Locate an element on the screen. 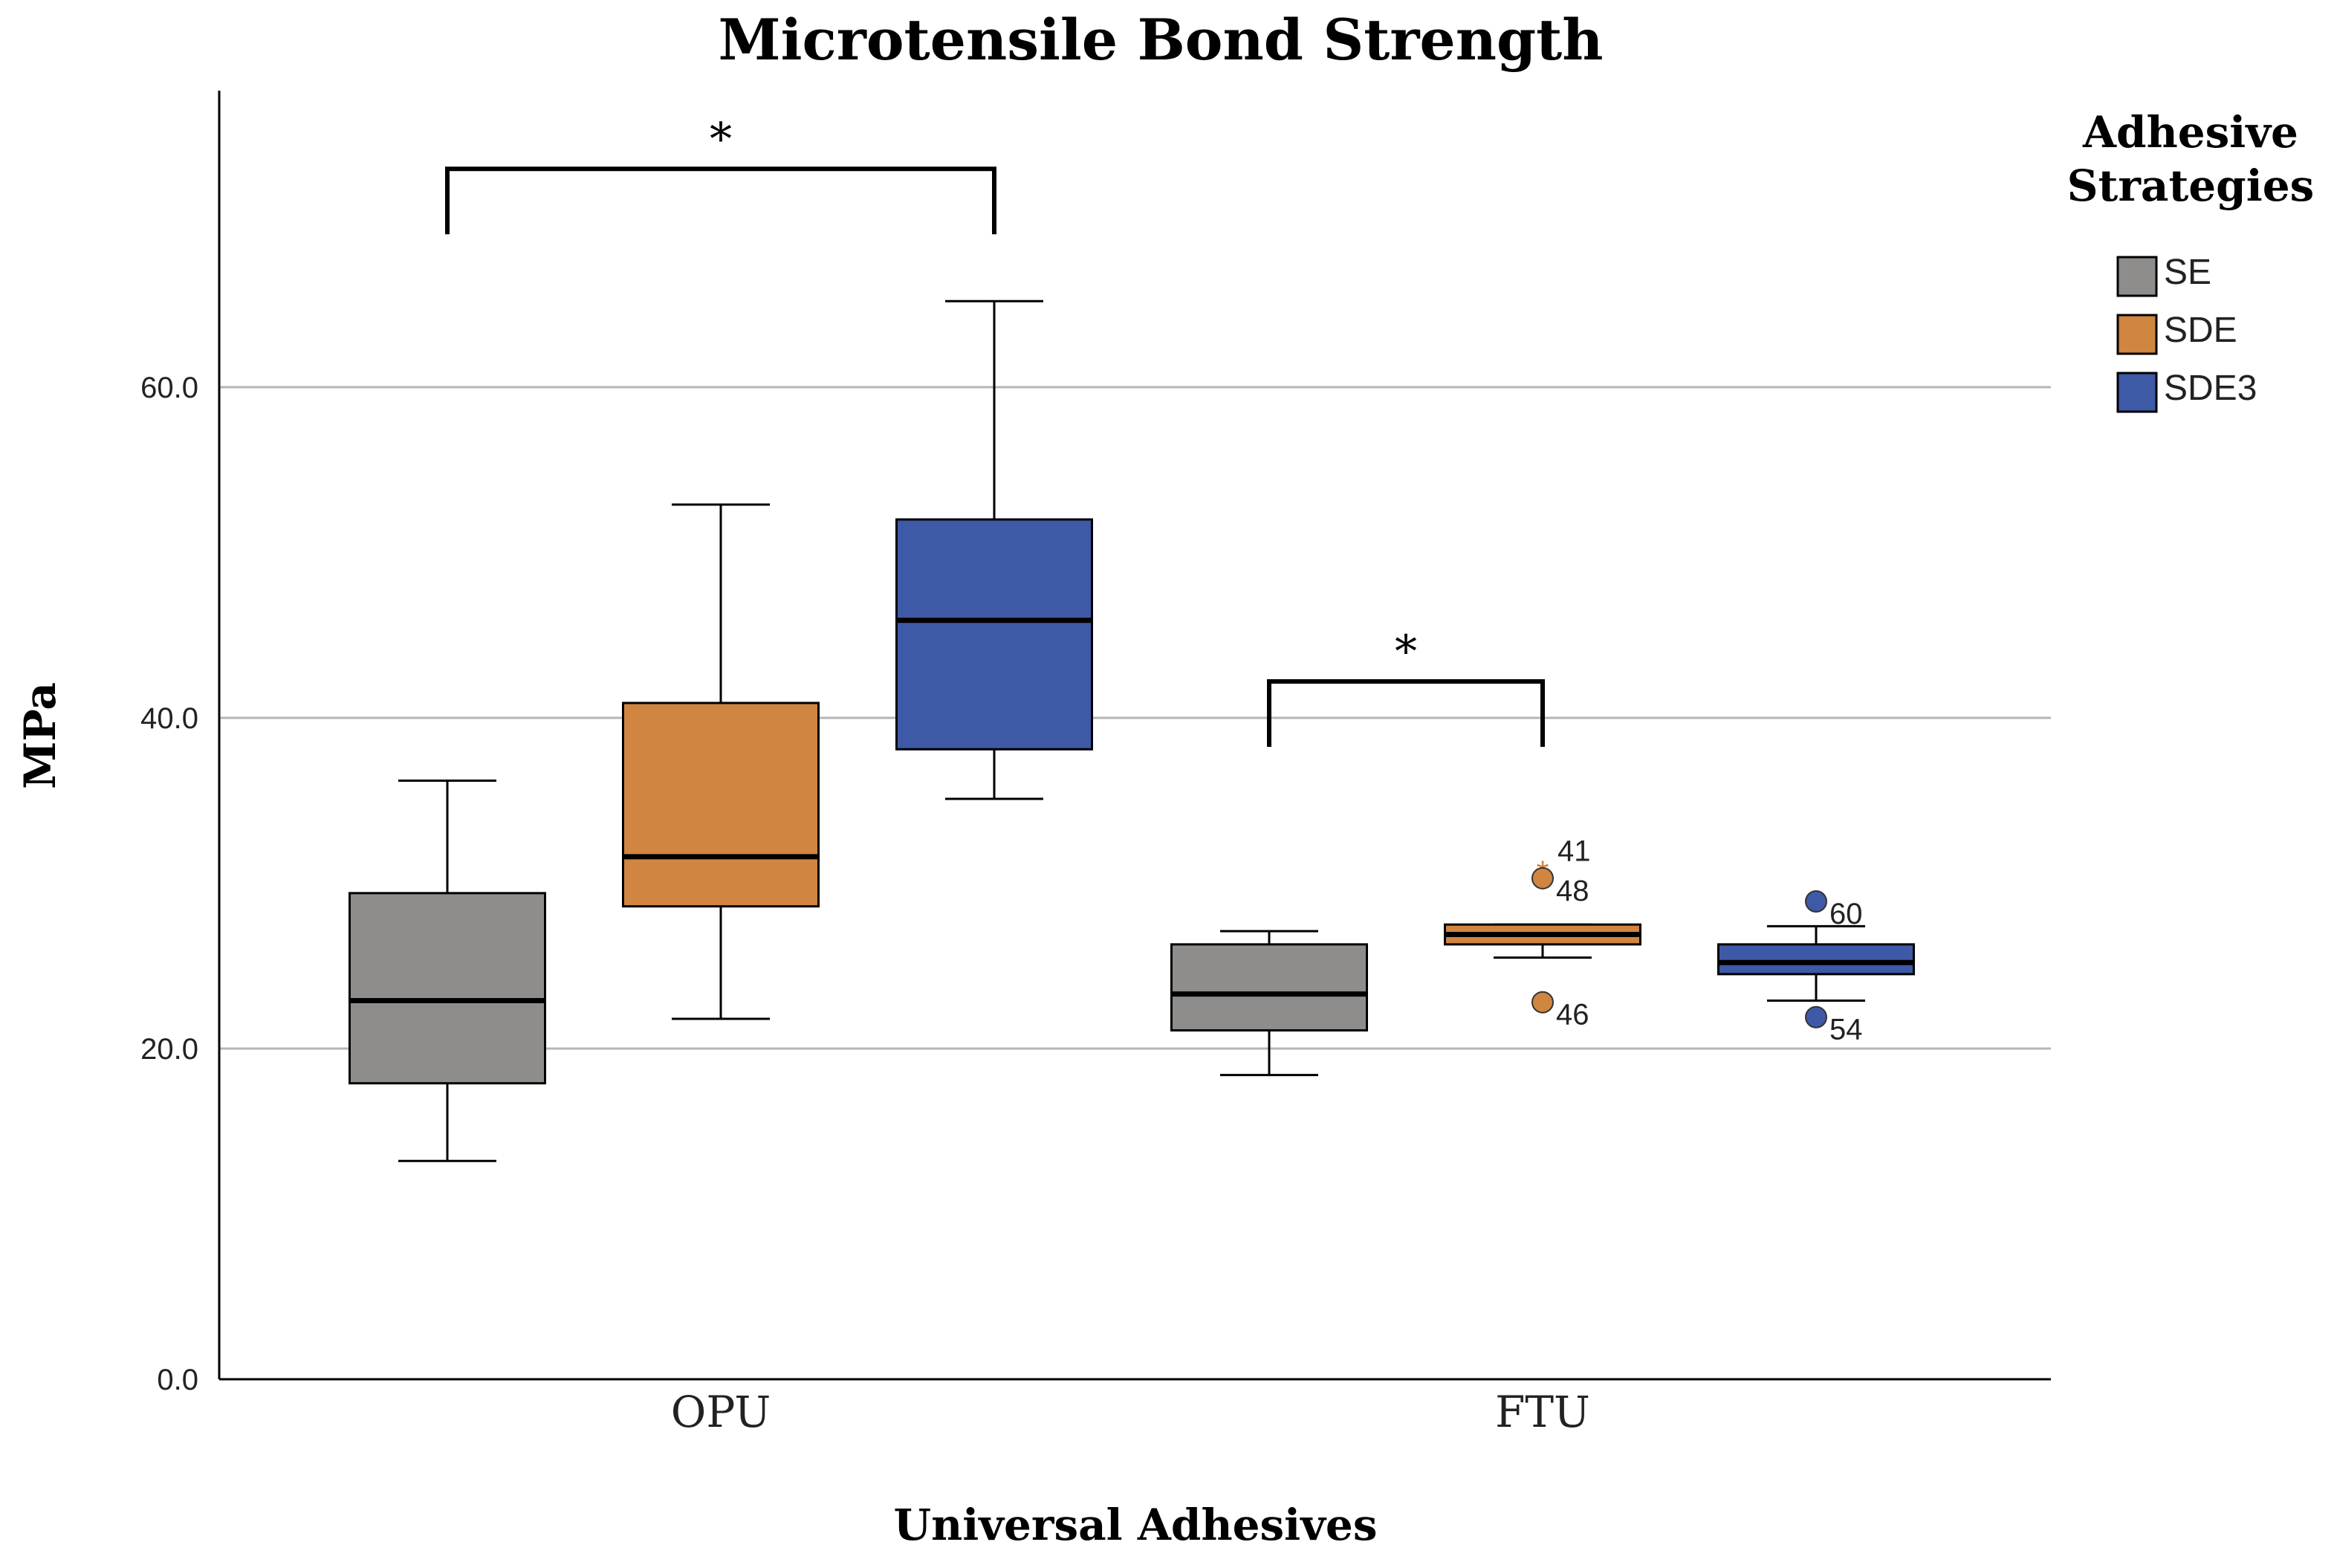 The width and height of the screenshot is (2334, 1568). box-sde-opu is located at coordinates (721, 761).